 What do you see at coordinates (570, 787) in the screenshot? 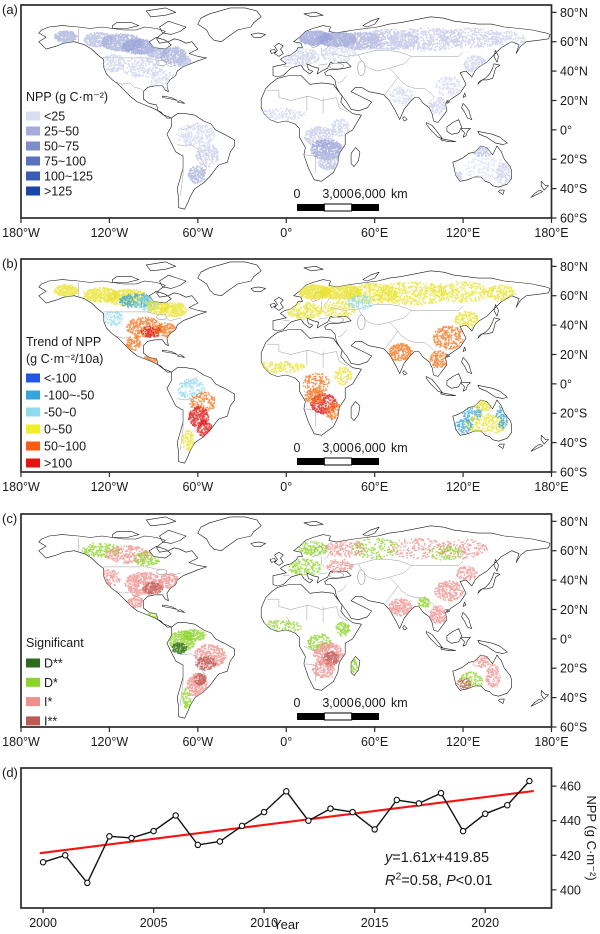
I see `y-tick-label: 460` at bounding box center [570, 787].